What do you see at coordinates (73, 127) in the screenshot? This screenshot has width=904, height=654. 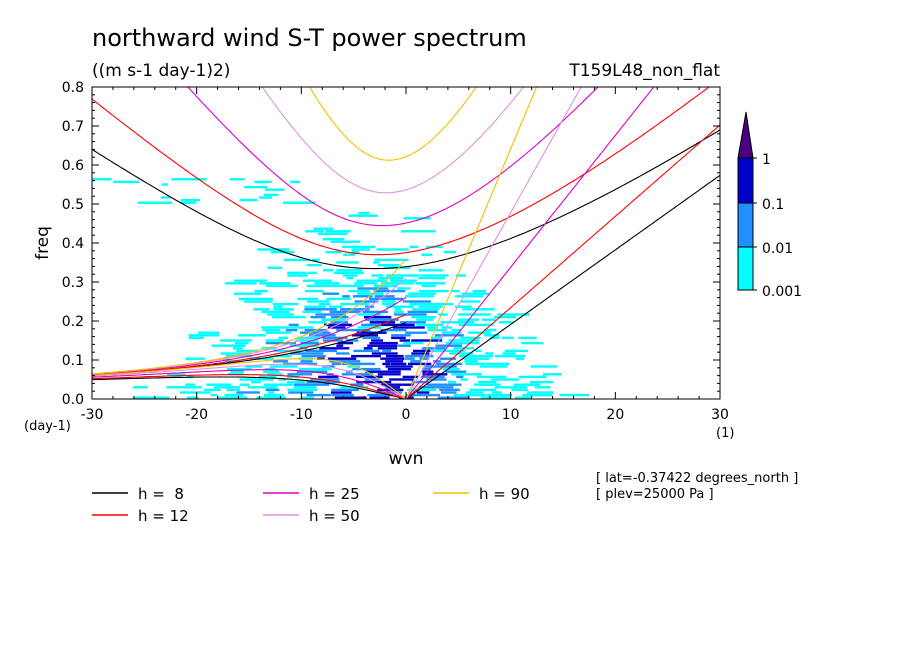 I see `y-tick-label: 0.7` at bounding box center [73, 127].